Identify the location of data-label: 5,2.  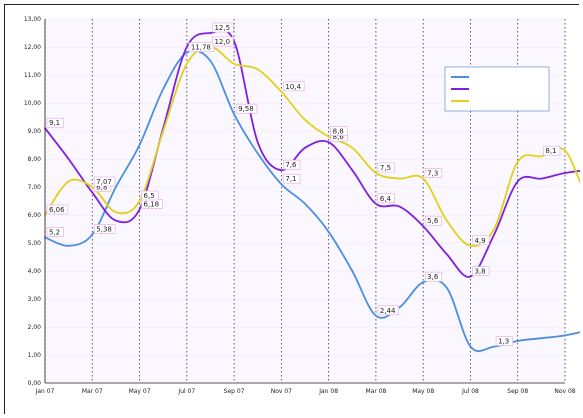
(54, 232).